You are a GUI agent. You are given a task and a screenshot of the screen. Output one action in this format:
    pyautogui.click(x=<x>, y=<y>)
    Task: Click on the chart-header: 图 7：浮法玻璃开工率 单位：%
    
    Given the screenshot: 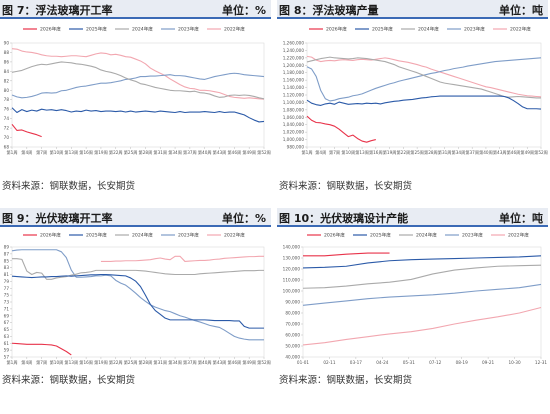 What is the action you would take?
    pyautogui.click(x=135, y=9)
    